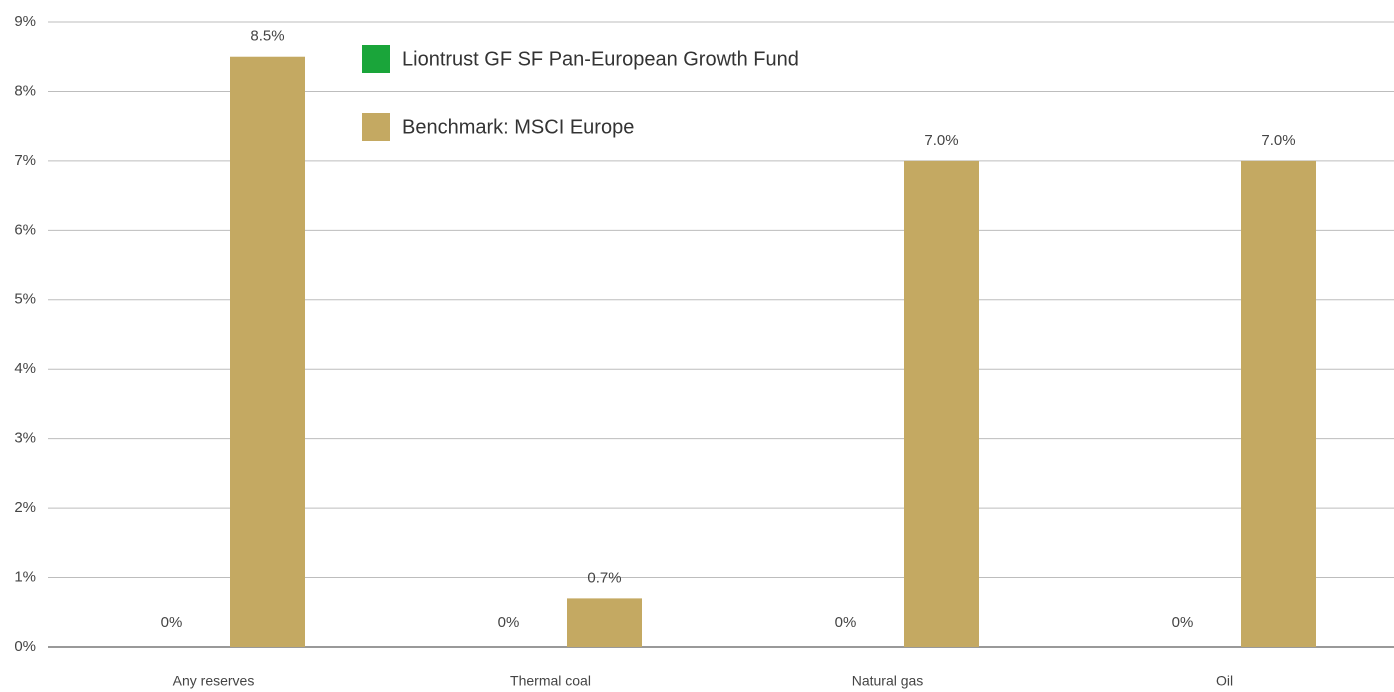 This screenshot has width=1394, height=692. I want to click on y-tick-label: 8%, so click(25, 90).